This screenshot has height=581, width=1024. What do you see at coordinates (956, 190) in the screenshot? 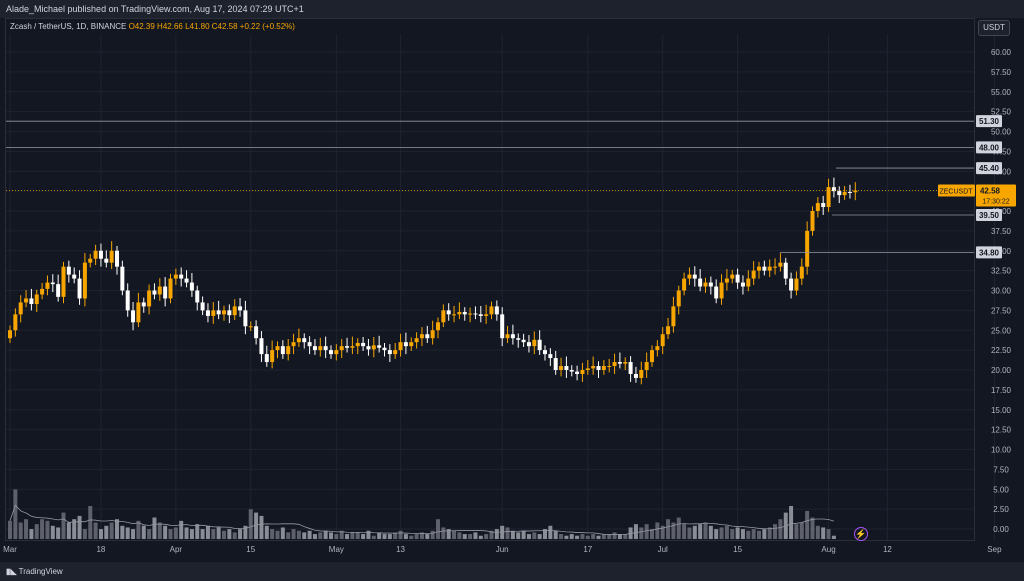
I see `ticker-tag` at bounding box center [956, 190].